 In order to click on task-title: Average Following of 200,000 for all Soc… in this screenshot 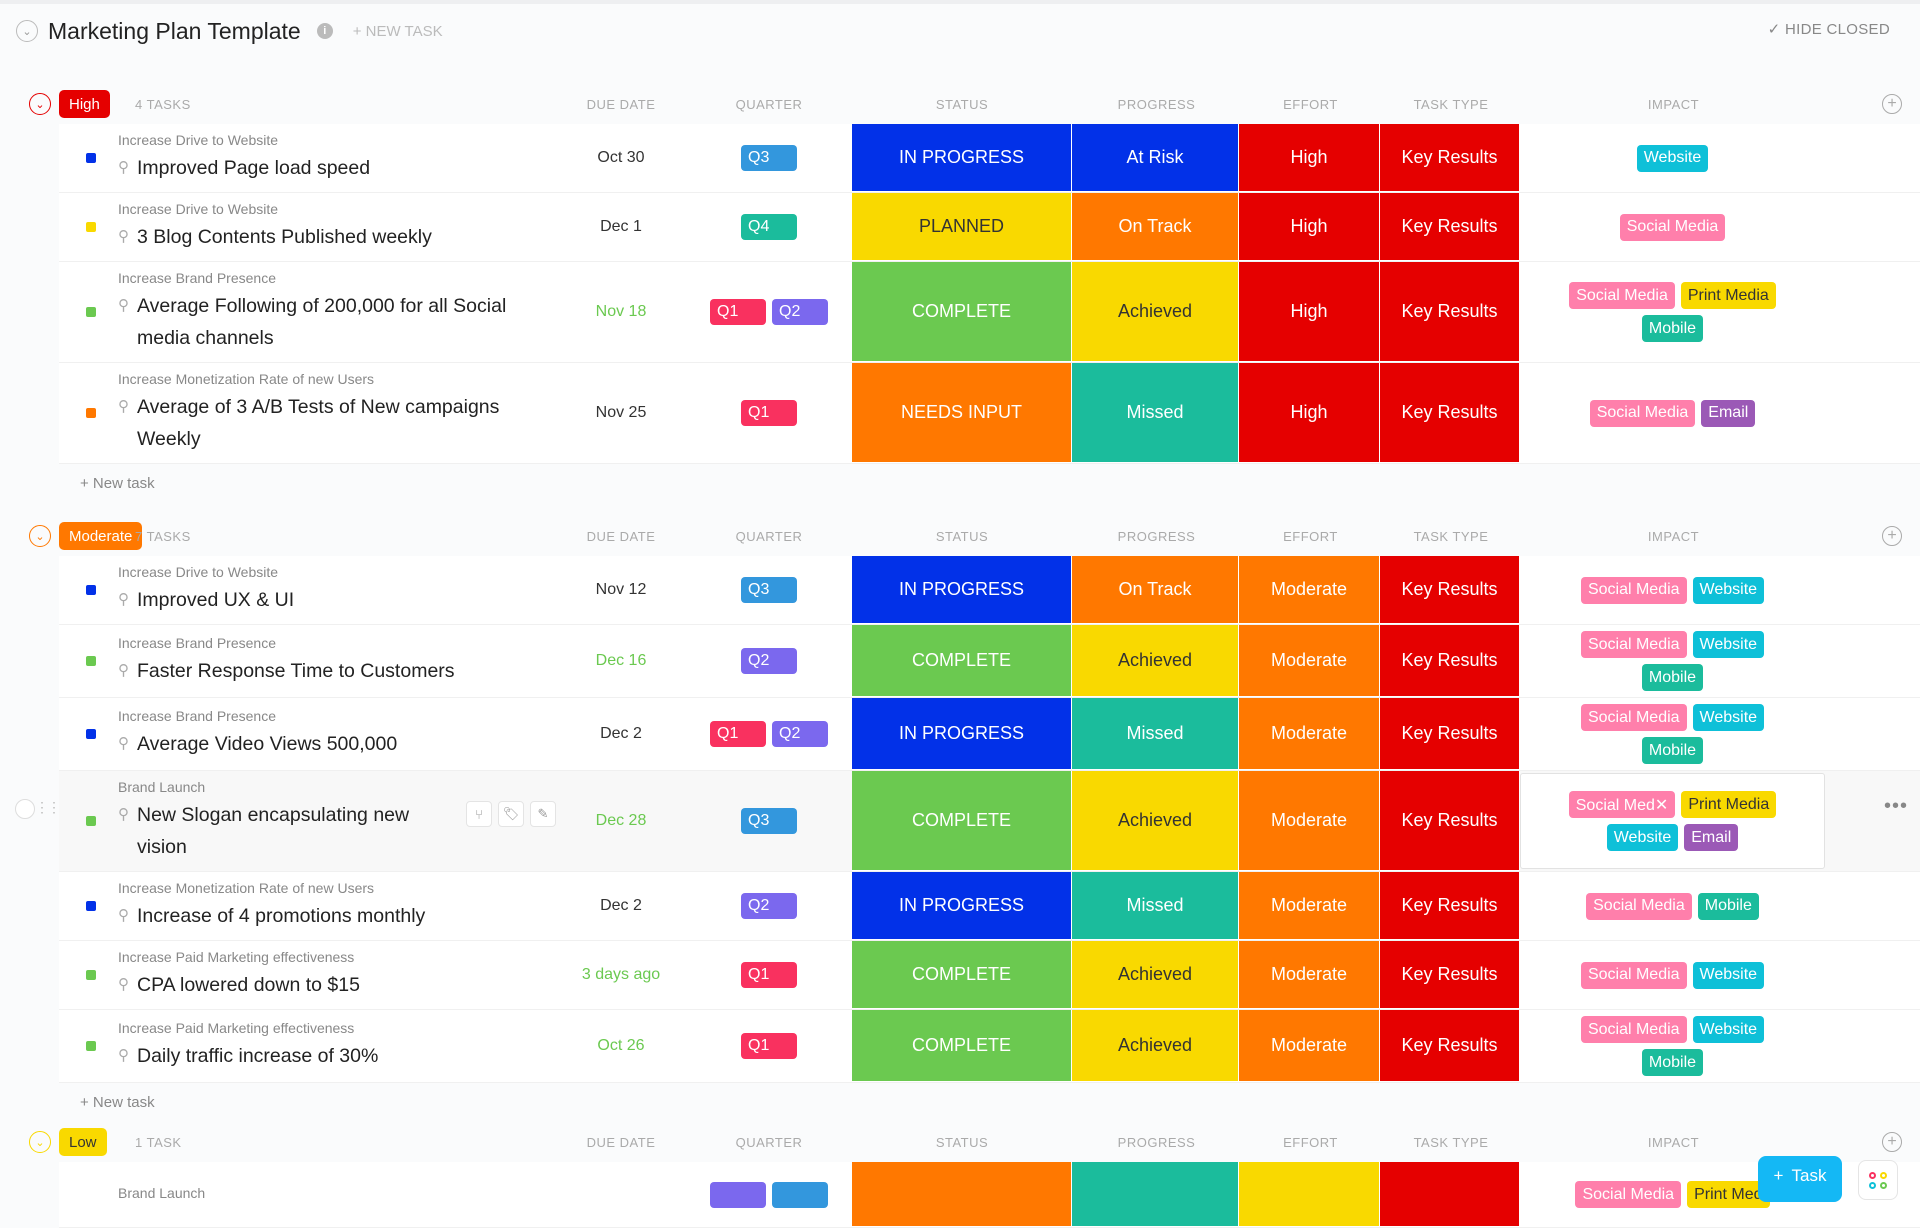, I will do `click(322, 322)`.